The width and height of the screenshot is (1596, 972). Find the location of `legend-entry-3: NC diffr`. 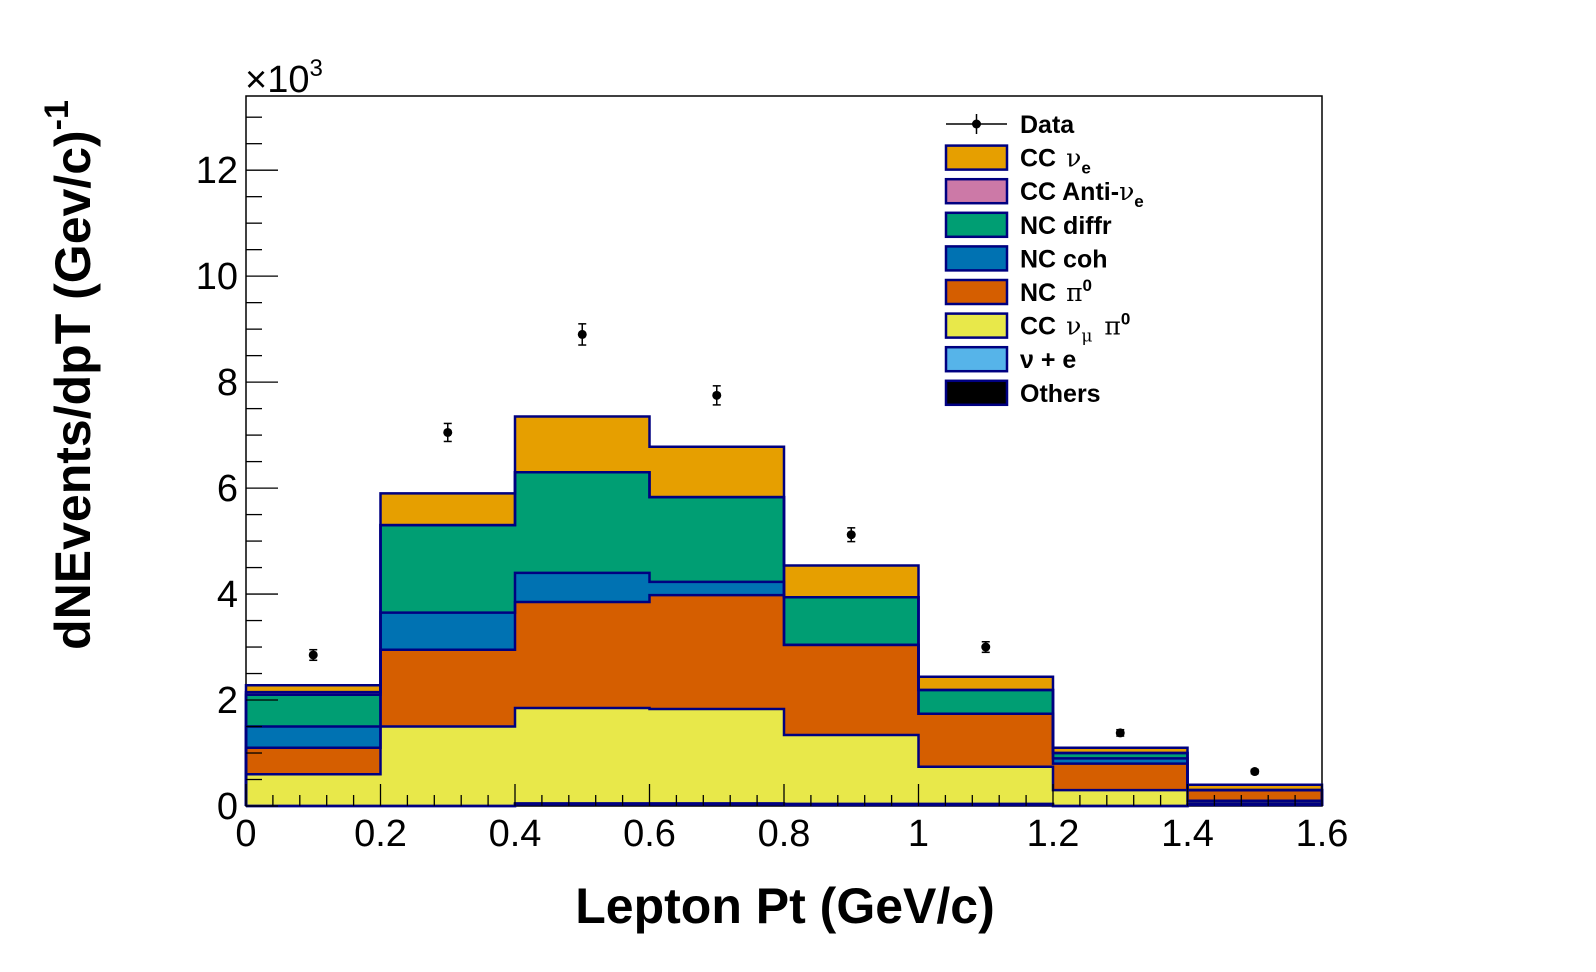

legend-entry-3: NC diffr is located at coordinates (1028, 225).